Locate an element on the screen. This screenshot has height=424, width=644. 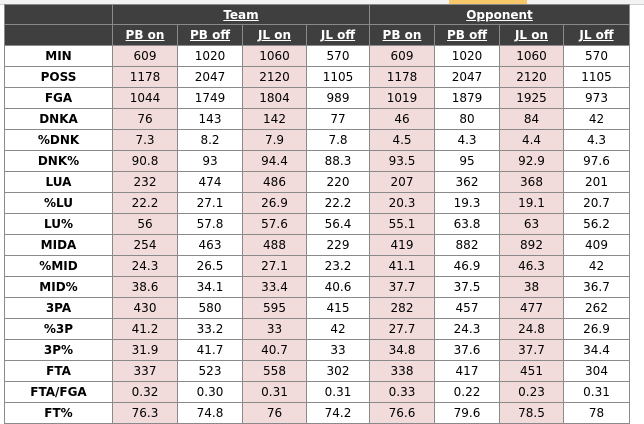
table-cell: 46.3 is located at coordinates (531, 266).